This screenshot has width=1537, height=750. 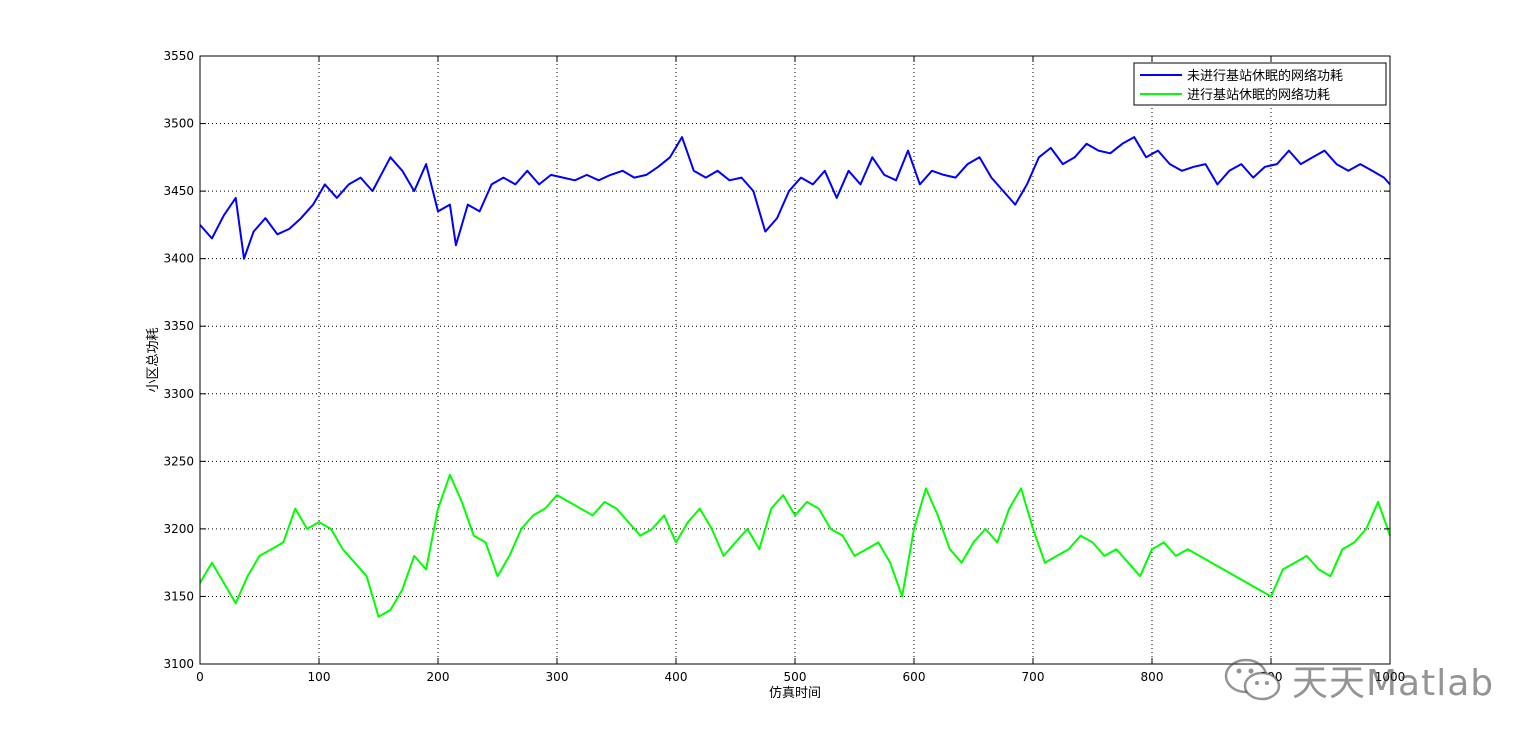 I want to click on y-tick-label: 3200, so click(x=178, y=529).